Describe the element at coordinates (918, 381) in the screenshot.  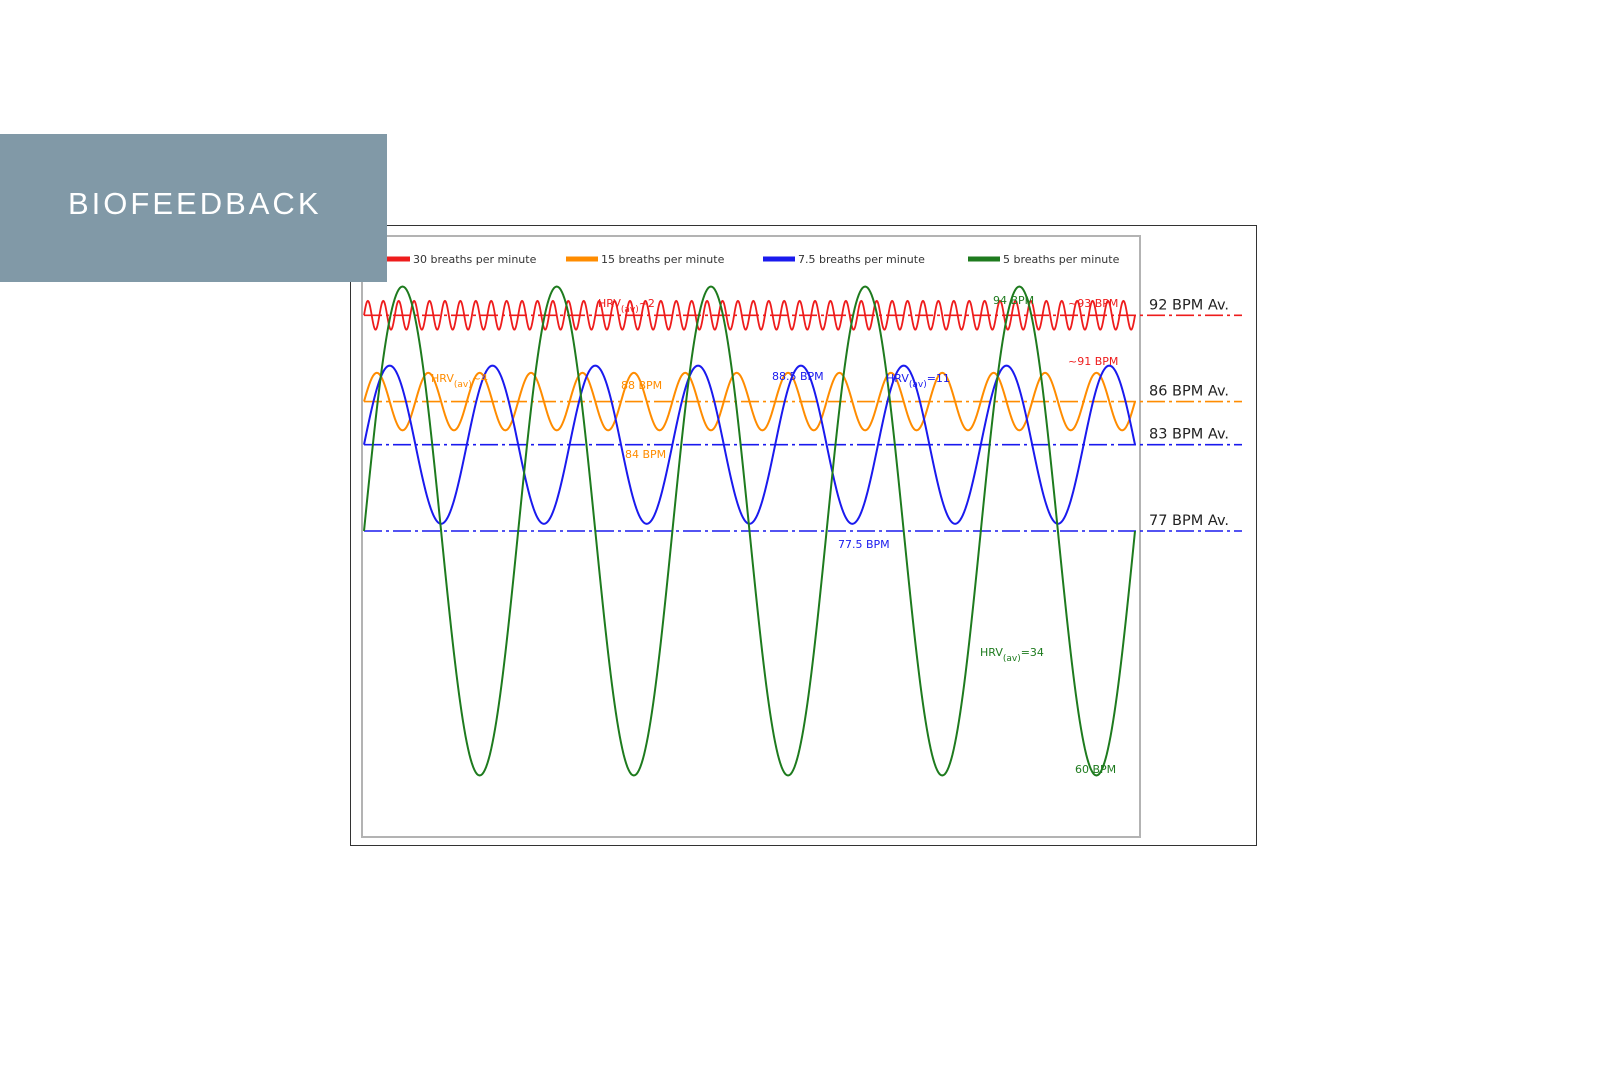
I see `annotation-label: HRV(av)=11` at that location.